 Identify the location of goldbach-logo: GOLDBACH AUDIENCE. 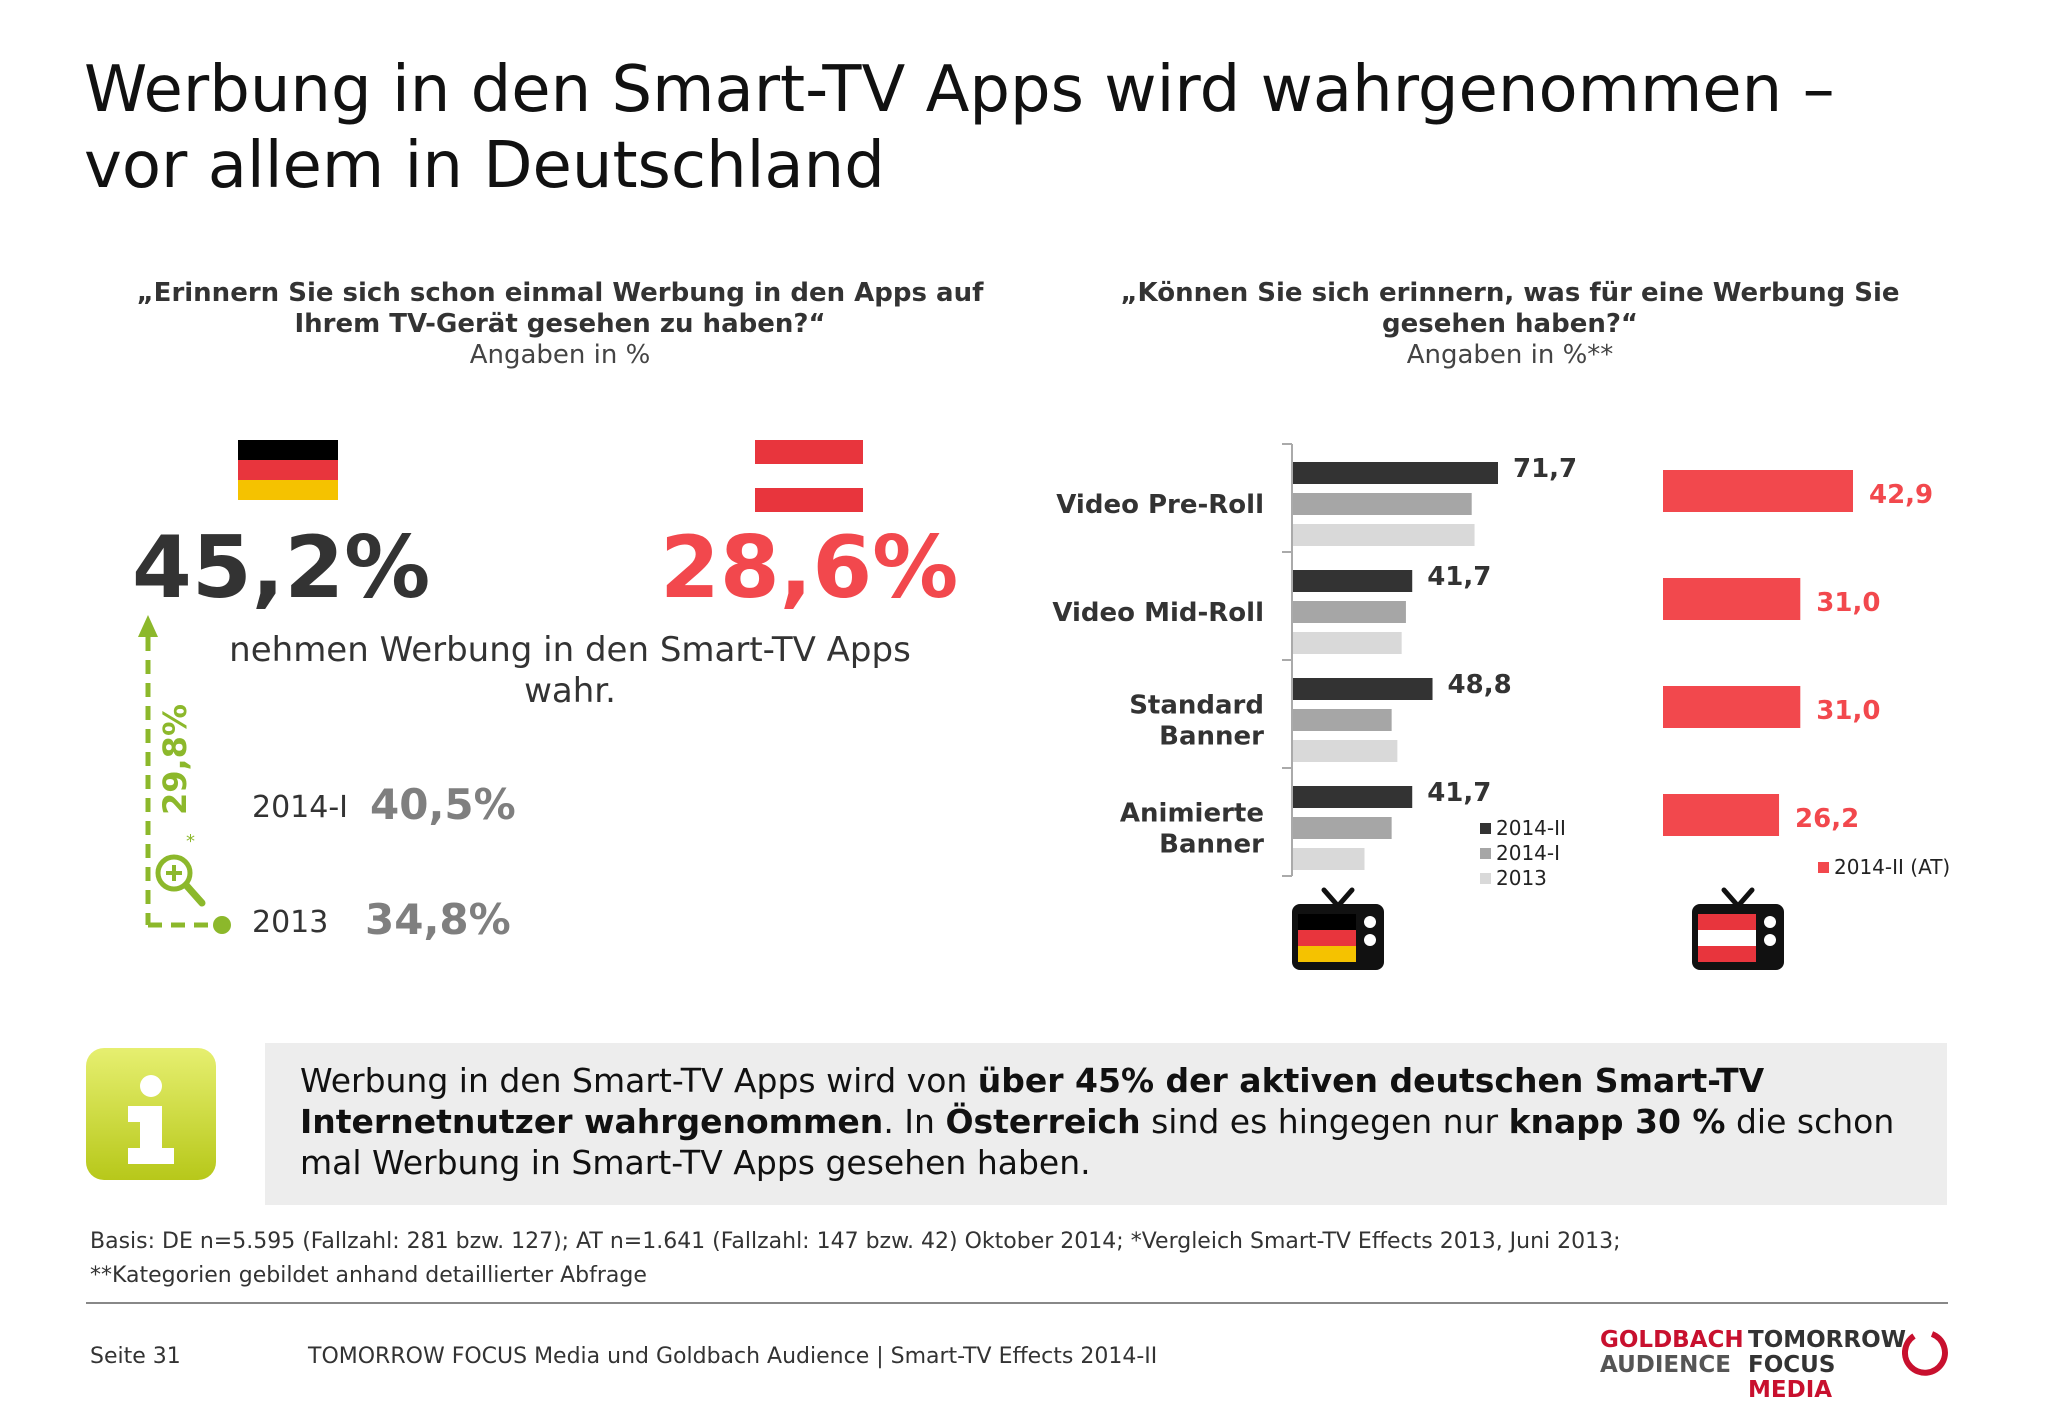
(1672, 1353).